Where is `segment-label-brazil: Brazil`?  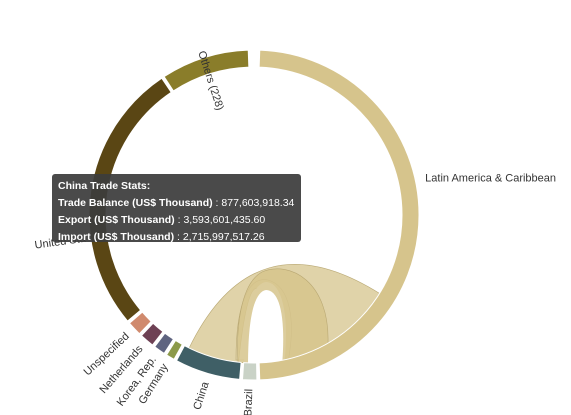
segment-label-brazil: Brazil is located at coordinates (248, 402).